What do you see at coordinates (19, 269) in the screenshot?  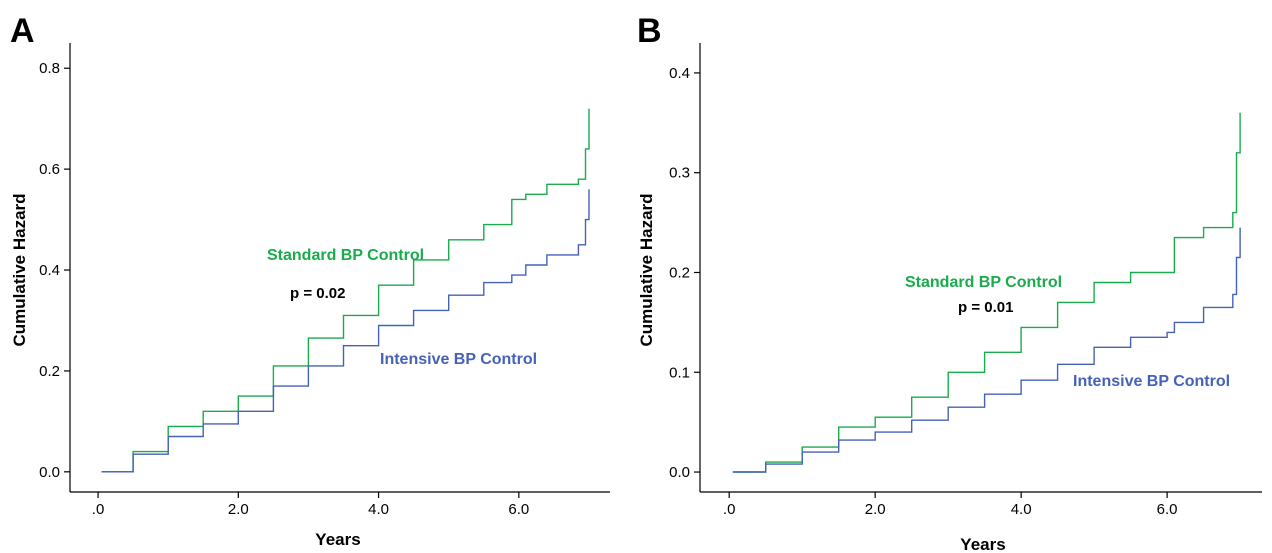 I see `panel-a-y-axis-title: Cumulative Hazard` at bounding box center [19, 269].